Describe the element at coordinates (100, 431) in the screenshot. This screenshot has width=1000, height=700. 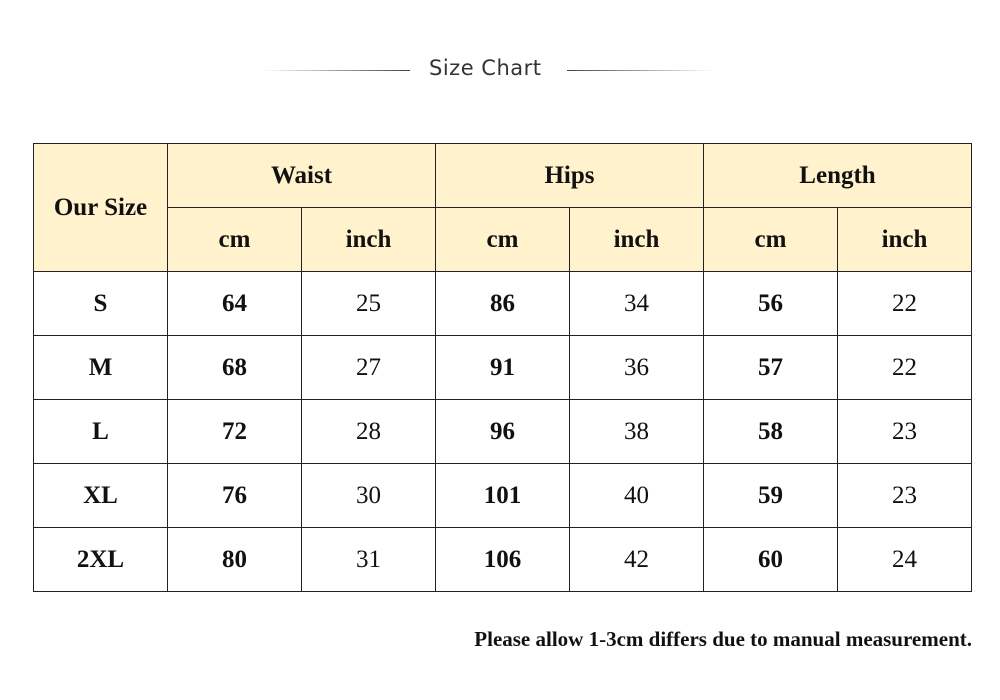
I see `size-cell: L` at that location.